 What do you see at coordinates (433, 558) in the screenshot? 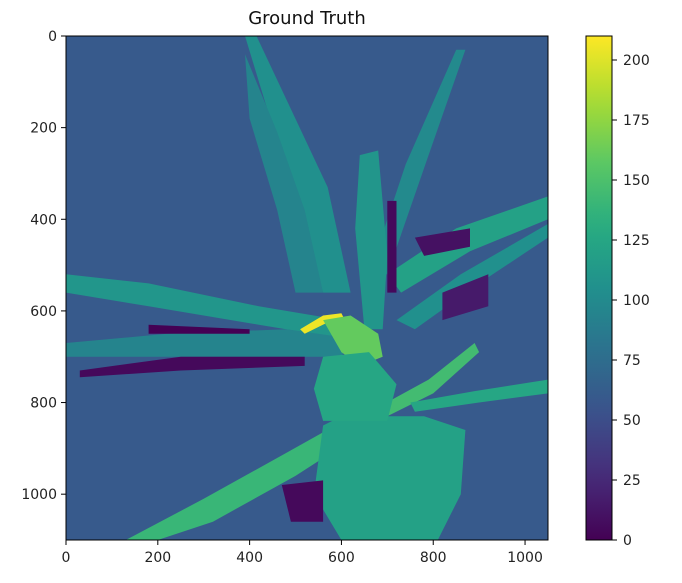
I see `x-tick-label: 800` at bounding box center [433, 558].